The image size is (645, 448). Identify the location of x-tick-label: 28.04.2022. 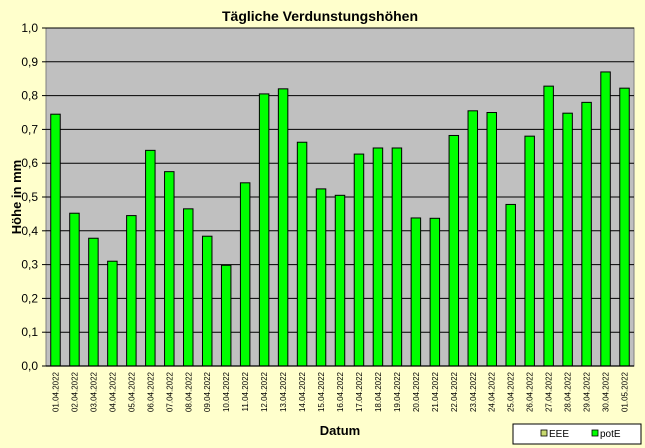
(568, 391).